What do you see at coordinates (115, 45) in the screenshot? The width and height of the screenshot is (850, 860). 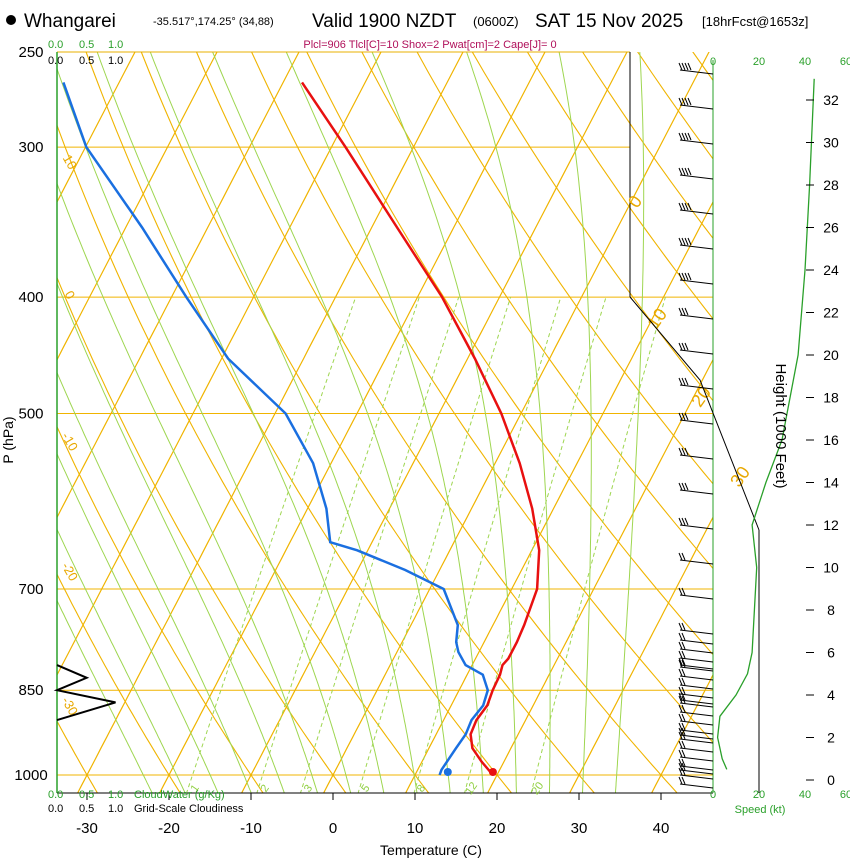 I see `cloud-top-tick-2: 1.0` at bounding box center [115, 45].